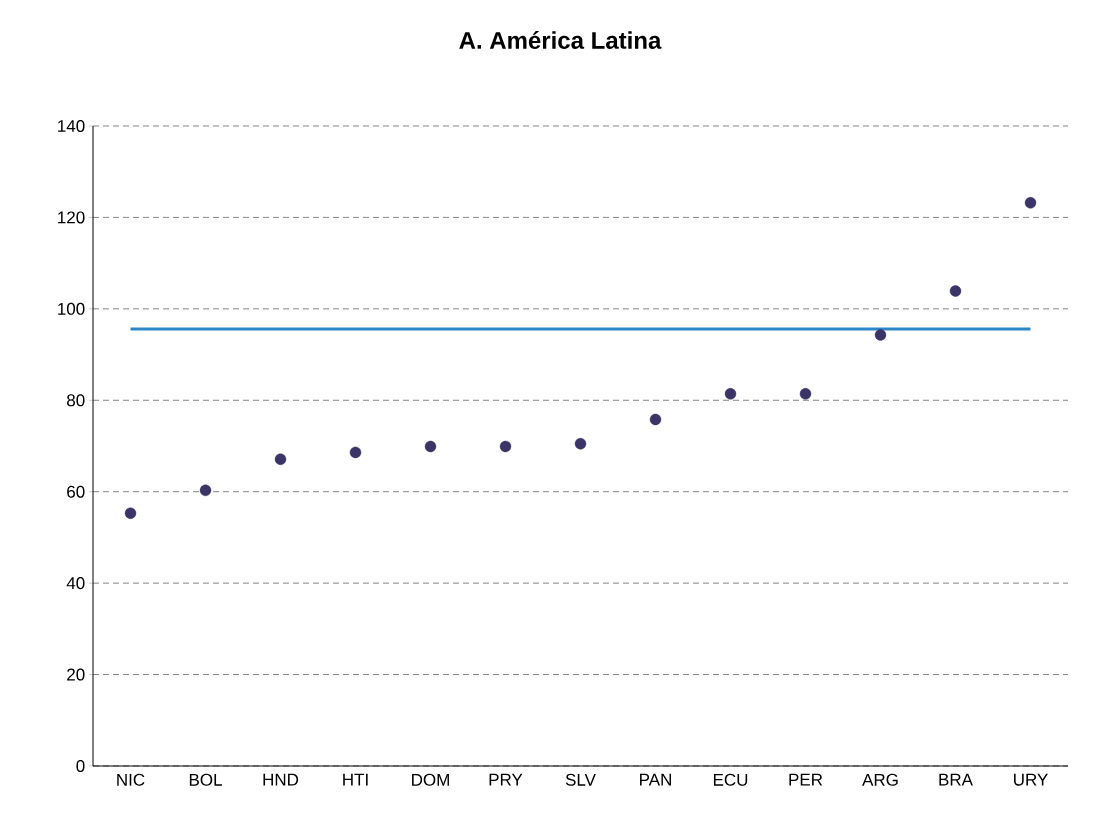 This screenshot has height=818, width=1106. What do you see at coordinates (71, 126) in the screenshot?
I see `y-tick-label: 140` at bounding box center [71, 126].